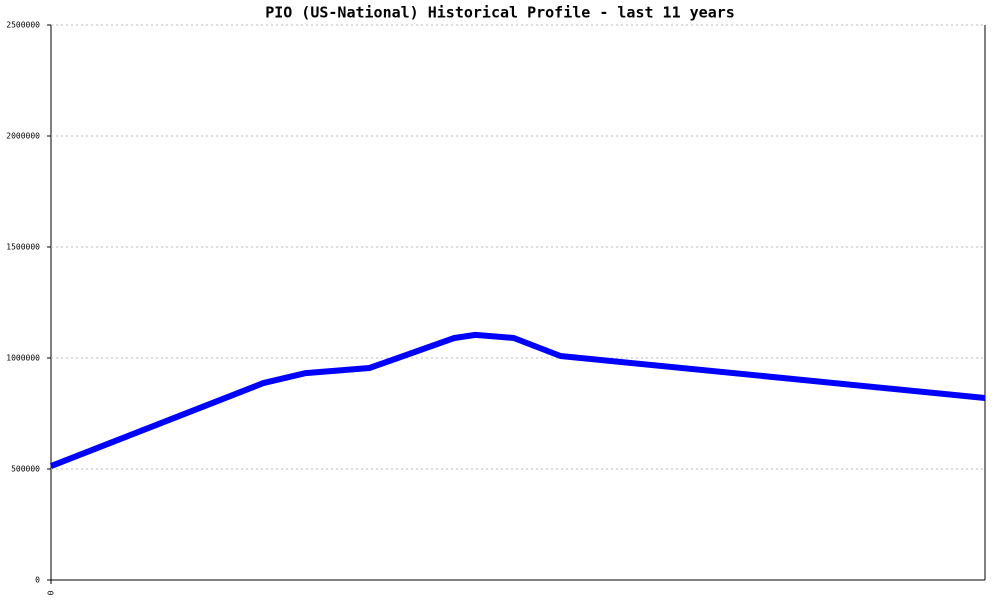  What do you see at coordinates (23, 358) in the screenshot?
I see `y-tick-label: 1000000` at bounding box center [23, 358].